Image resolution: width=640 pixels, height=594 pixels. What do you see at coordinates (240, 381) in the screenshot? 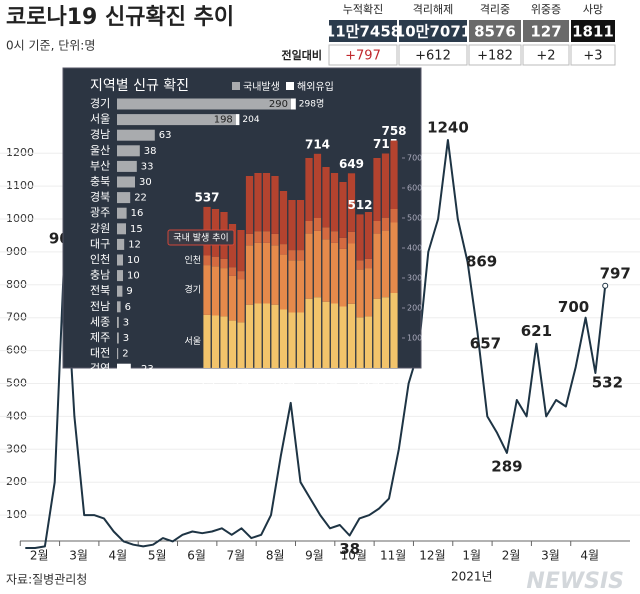
I see `x-tick-label: 5일` at bounding box center [240, 381].